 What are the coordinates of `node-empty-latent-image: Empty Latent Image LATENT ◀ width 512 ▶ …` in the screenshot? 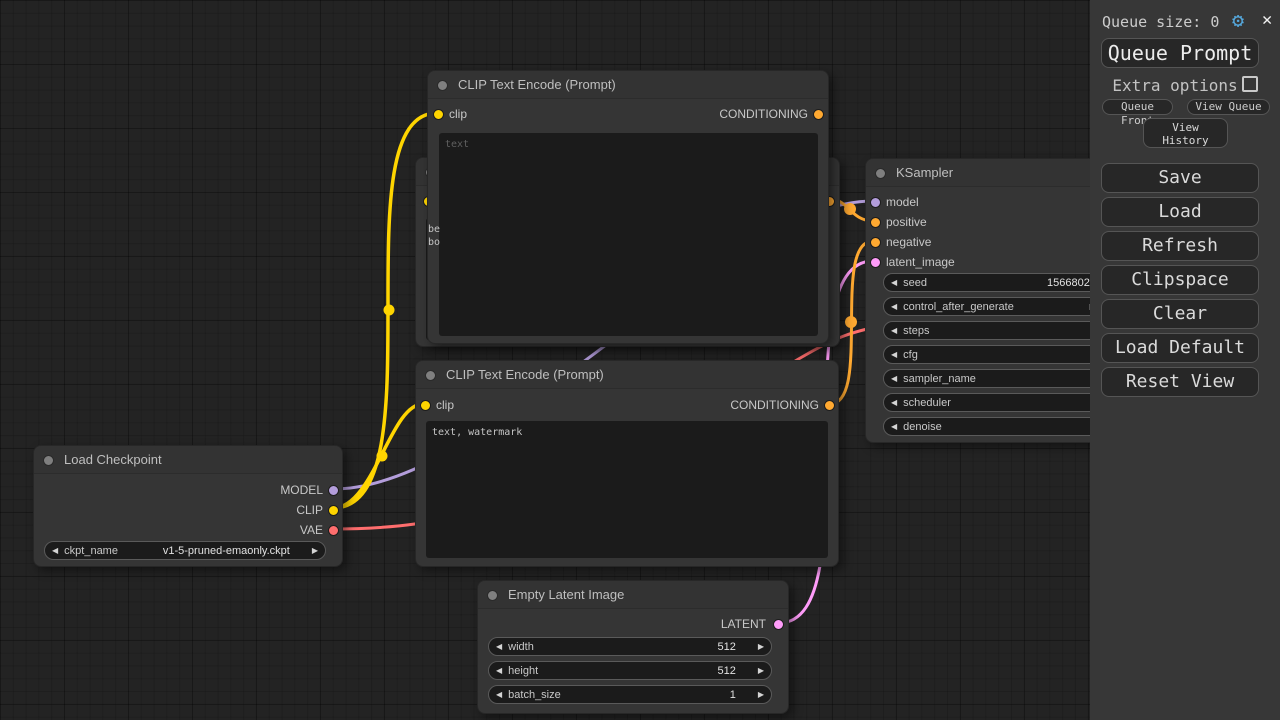 It's located at (633, 647).